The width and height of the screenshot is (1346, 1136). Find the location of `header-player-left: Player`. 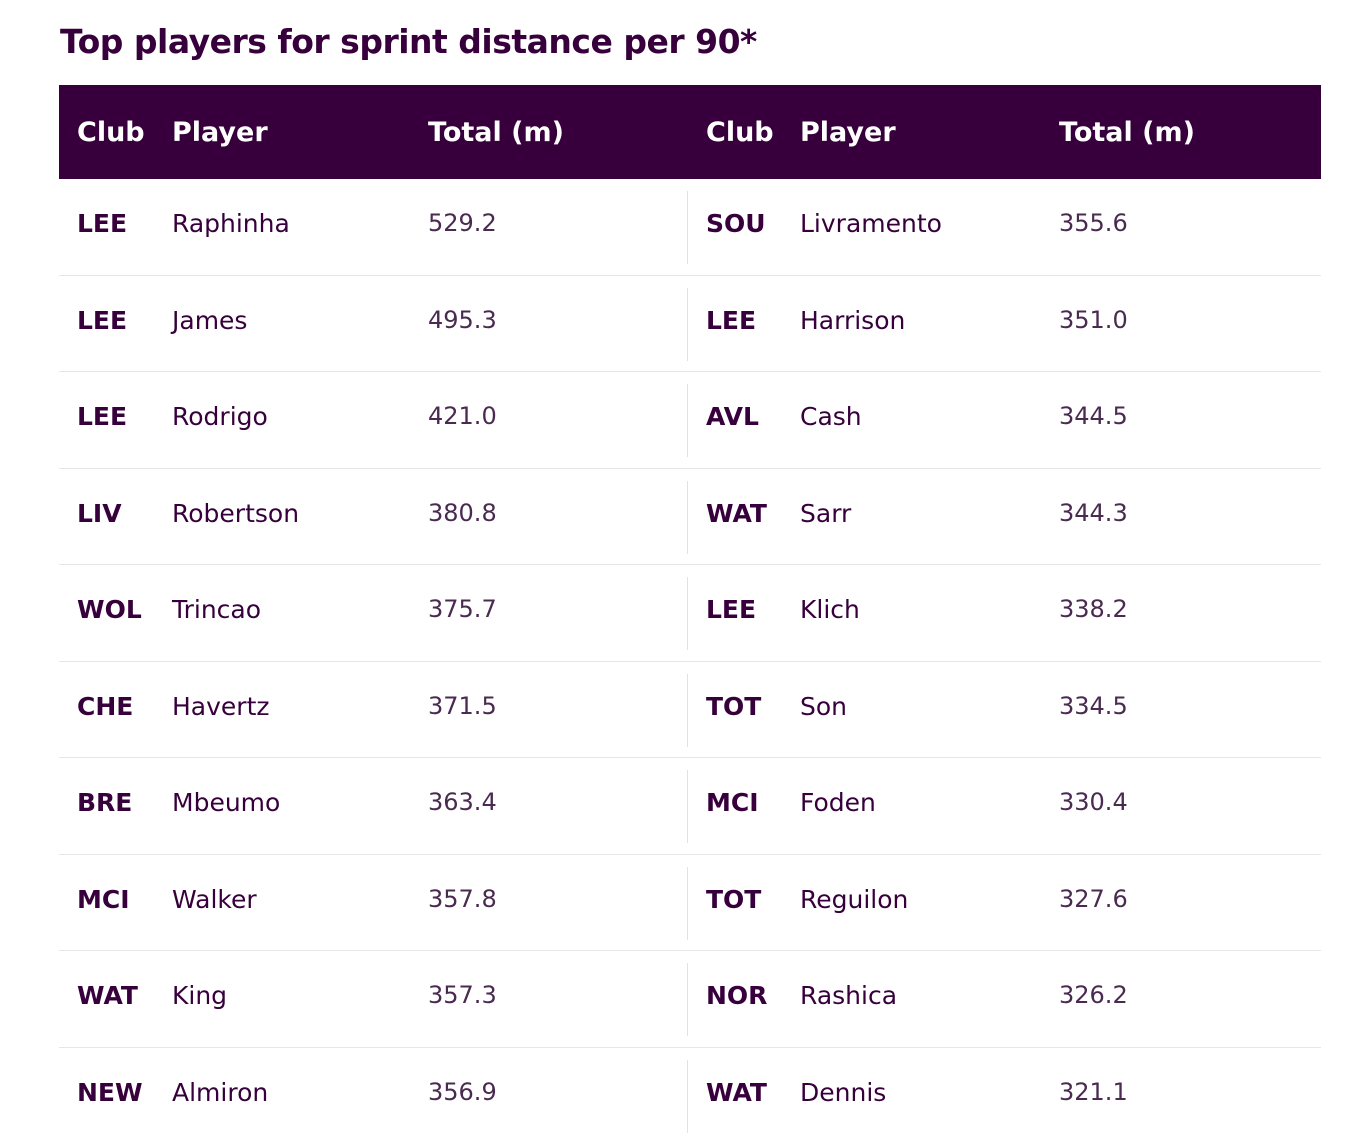

header-player-left: Player is located at coordinates (220, 132).